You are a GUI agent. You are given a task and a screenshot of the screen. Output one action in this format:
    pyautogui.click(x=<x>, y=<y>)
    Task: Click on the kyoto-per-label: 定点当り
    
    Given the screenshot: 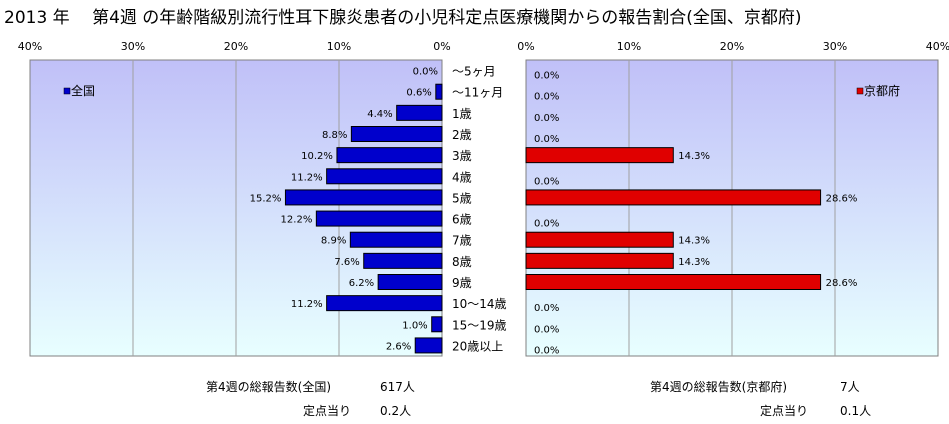 What is the action you would take?
    pyautogui.click(x=784, y=411)
    